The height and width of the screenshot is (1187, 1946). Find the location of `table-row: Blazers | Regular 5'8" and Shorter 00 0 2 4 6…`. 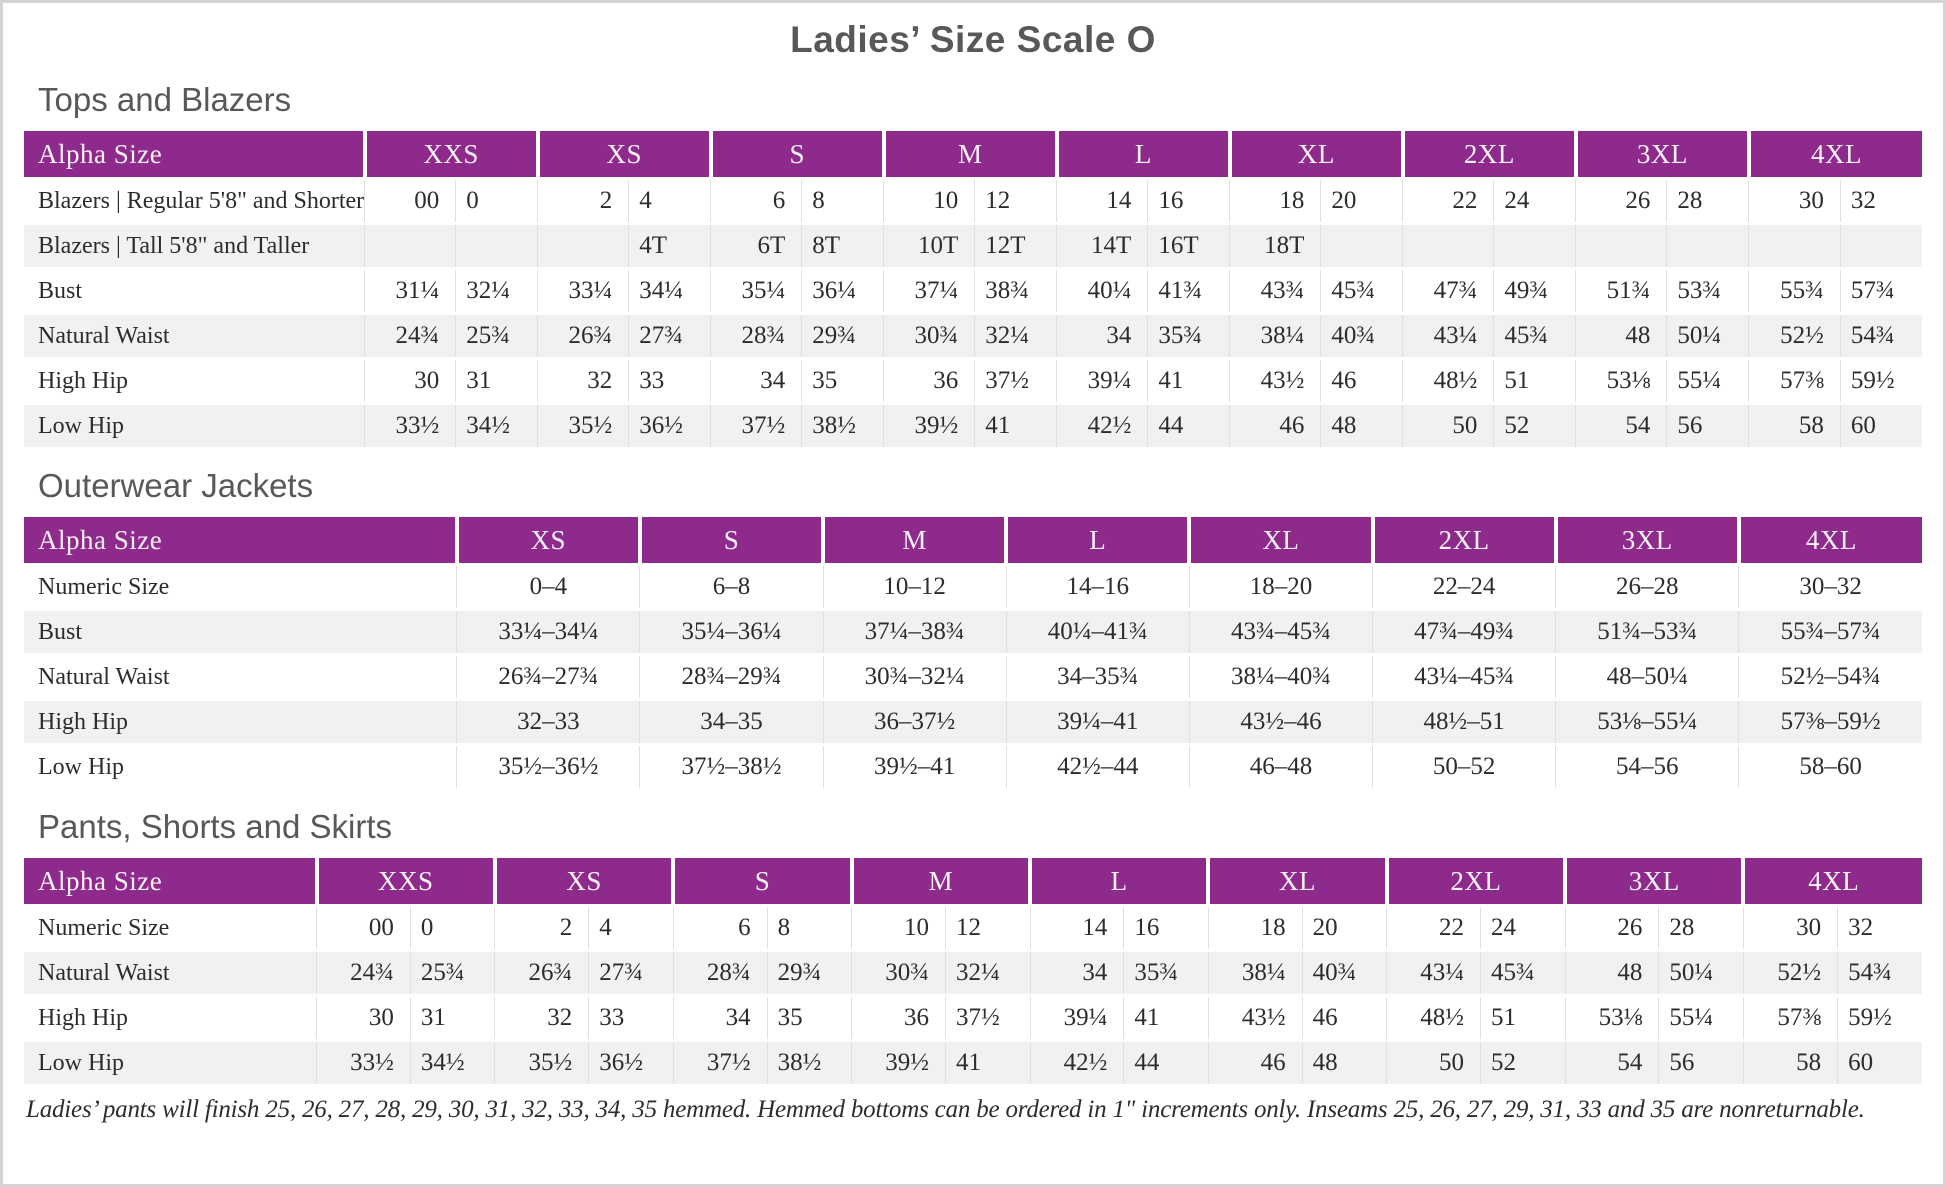

table-row: Blazers | Regular 5'8" and Shorter 00 0 2 4 6… is located at coordinates (973, 200).